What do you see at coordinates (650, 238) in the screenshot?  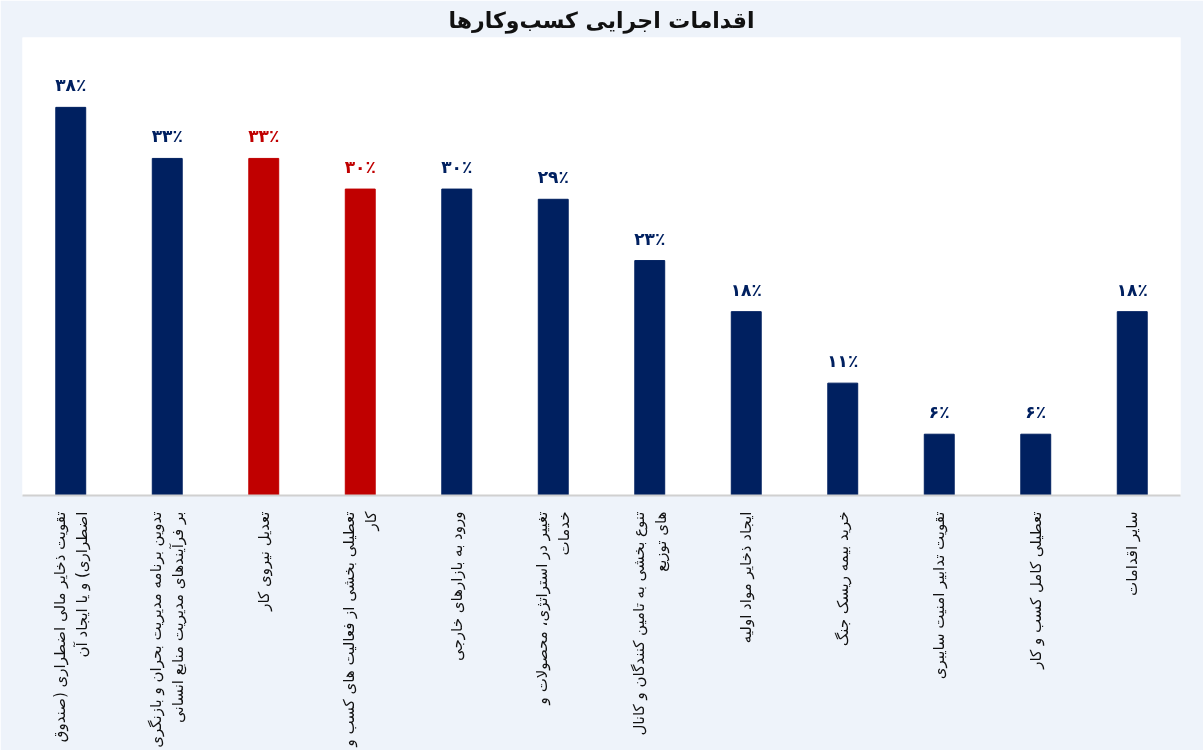 I see `data-label: ۲۳٪` at bounding box center [650, 238].